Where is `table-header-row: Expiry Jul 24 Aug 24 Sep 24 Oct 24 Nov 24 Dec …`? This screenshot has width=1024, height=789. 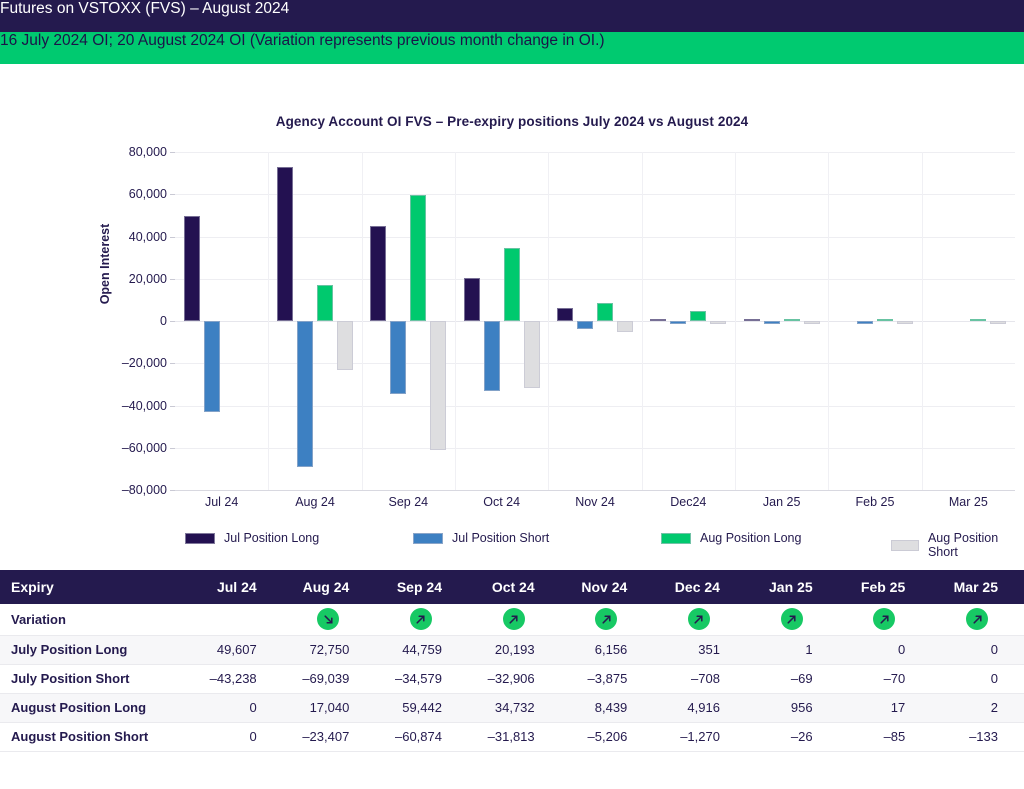
table-header-row: Expiry Jul 24 Aug 24 Sep 24 Oct 24 Nov 24 Dec … is located at coordinates (512, 587).